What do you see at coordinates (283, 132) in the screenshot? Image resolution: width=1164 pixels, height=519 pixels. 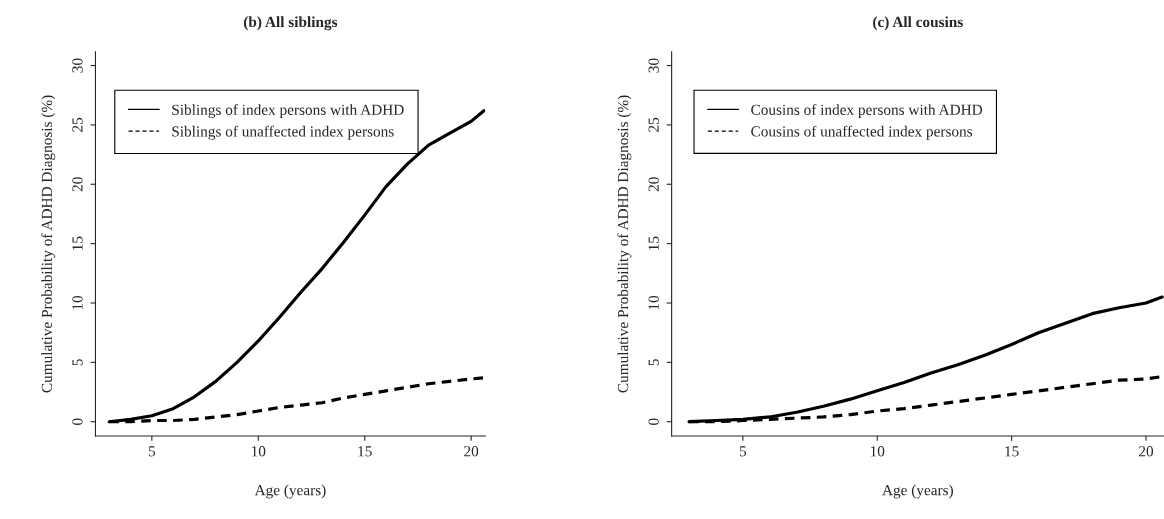 I see `legend-label: Siblings of unaffected index persons` at bounding box center [283, 132].